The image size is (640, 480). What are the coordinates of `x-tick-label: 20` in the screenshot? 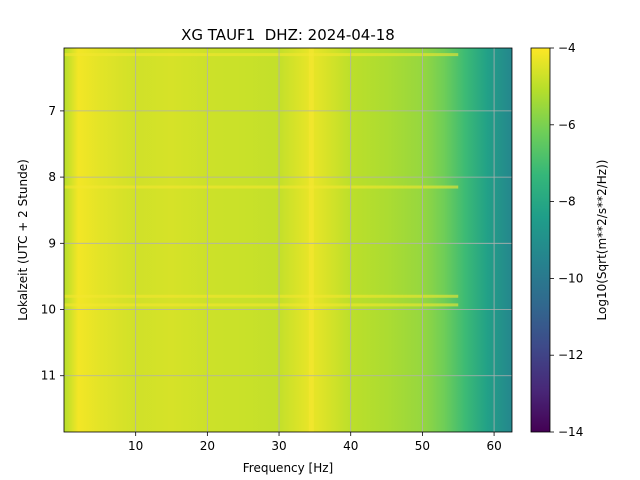 It's located at (207, 446).